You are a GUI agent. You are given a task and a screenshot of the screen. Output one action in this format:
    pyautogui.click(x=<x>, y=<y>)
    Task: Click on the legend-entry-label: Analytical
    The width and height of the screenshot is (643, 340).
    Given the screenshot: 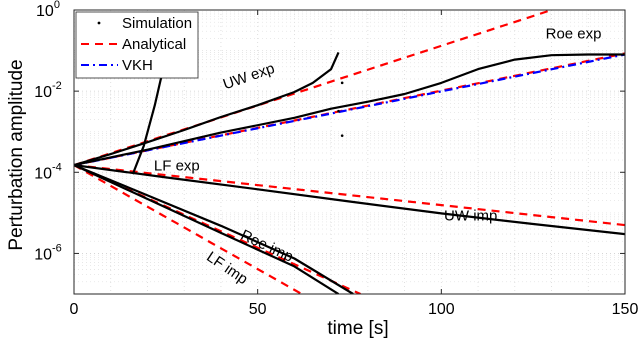 What is the action you would take?
    pyautogui.click(x=154, y=44)
    